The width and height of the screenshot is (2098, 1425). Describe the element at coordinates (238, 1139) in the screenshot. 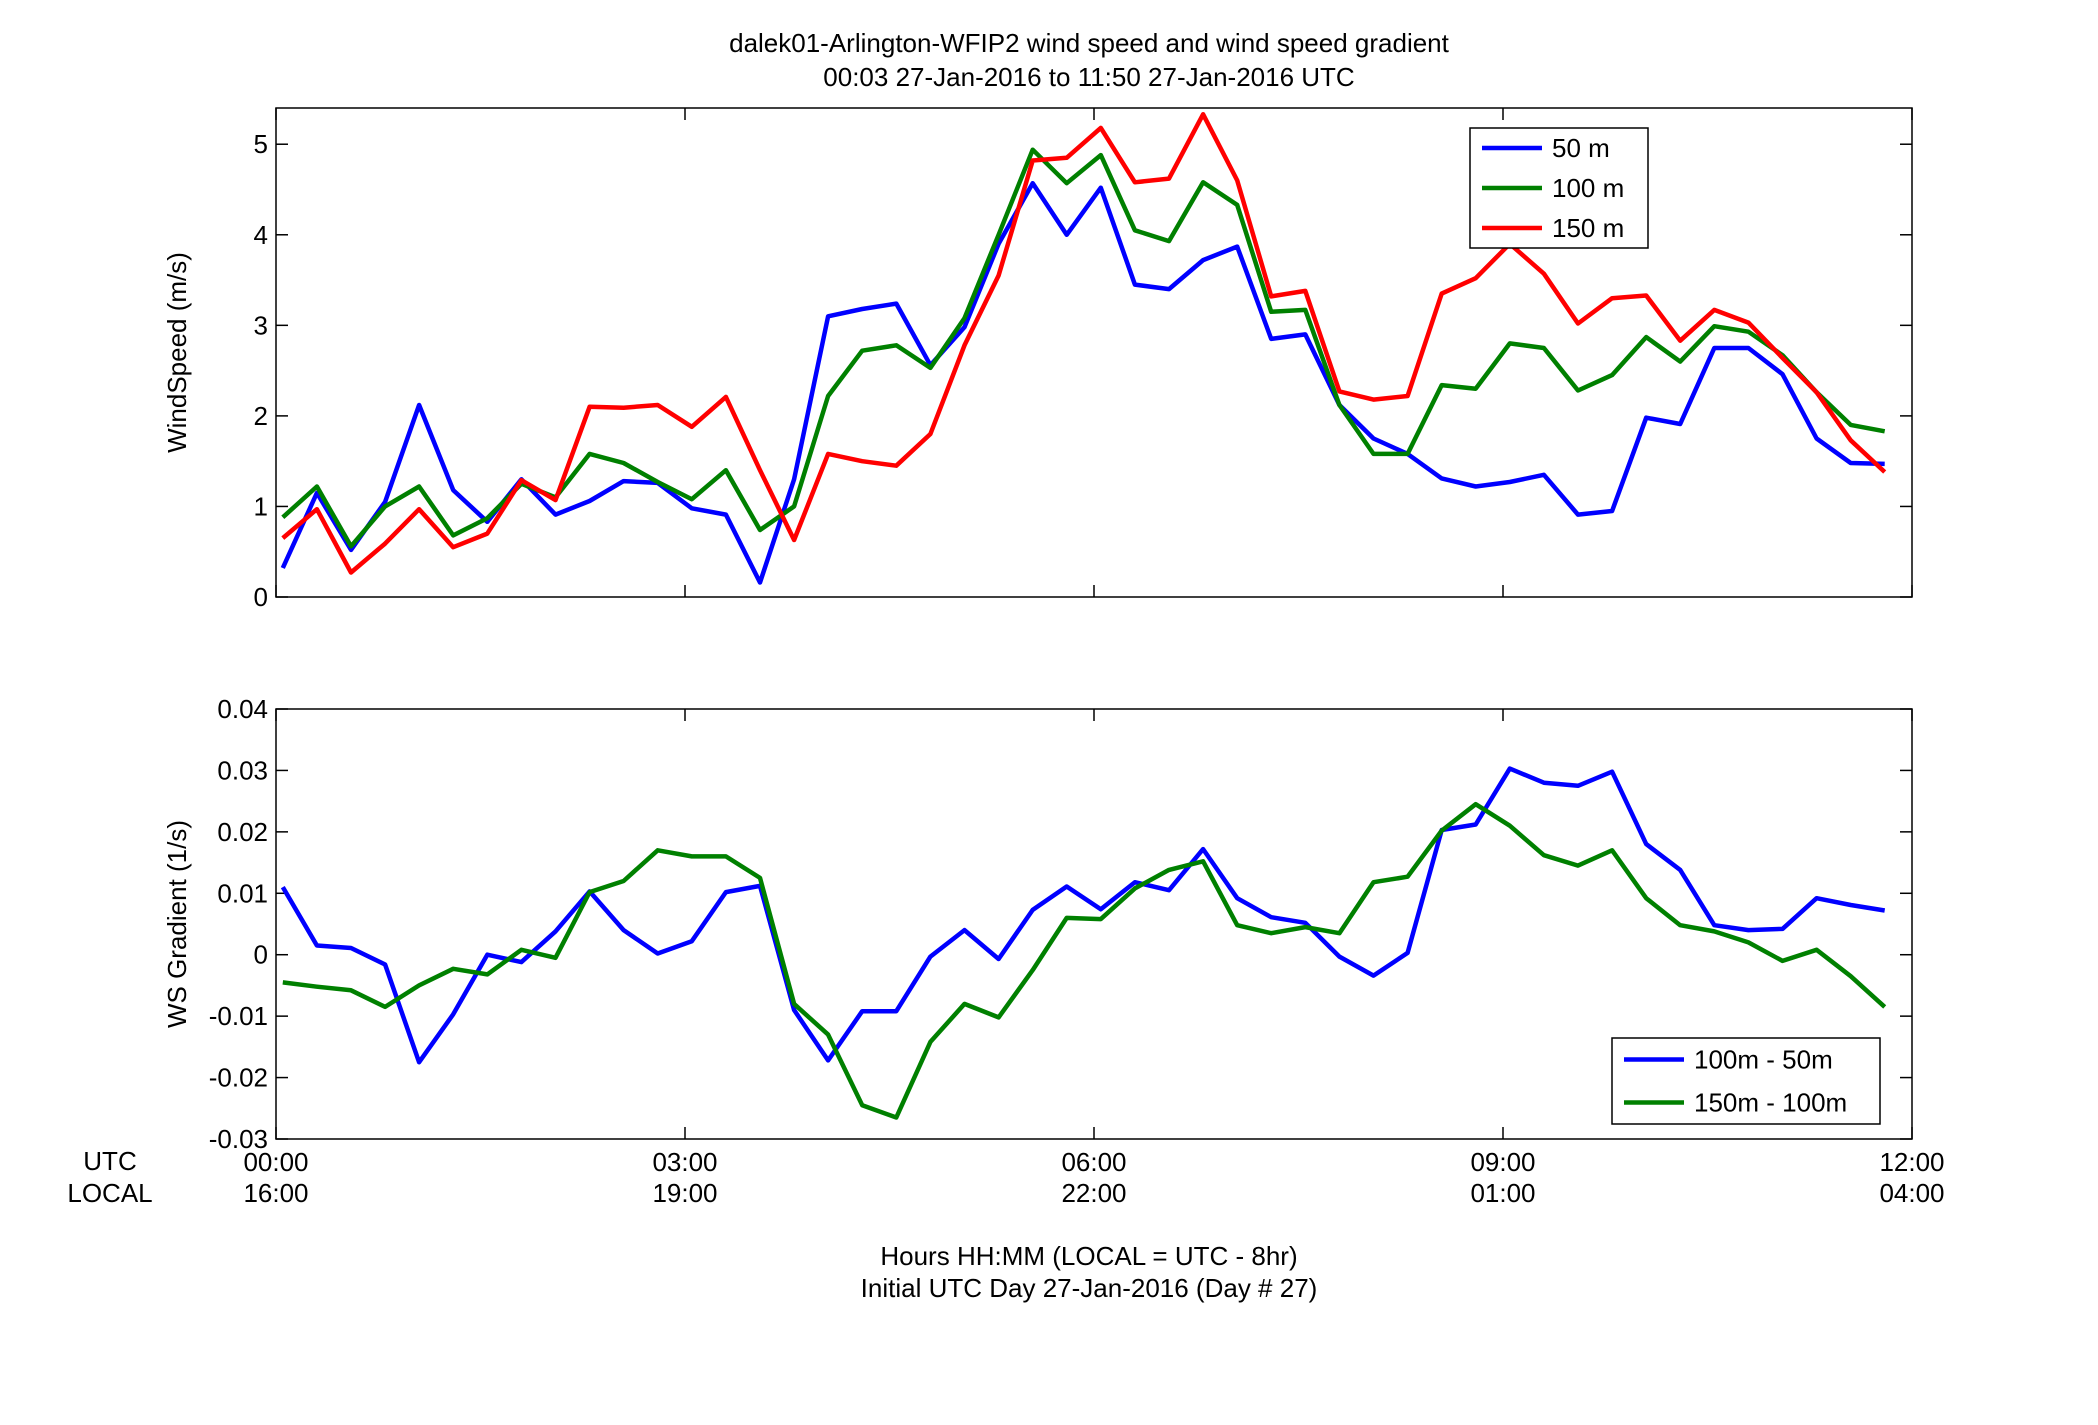

I see `y-tick-label: -0.03` at that location.